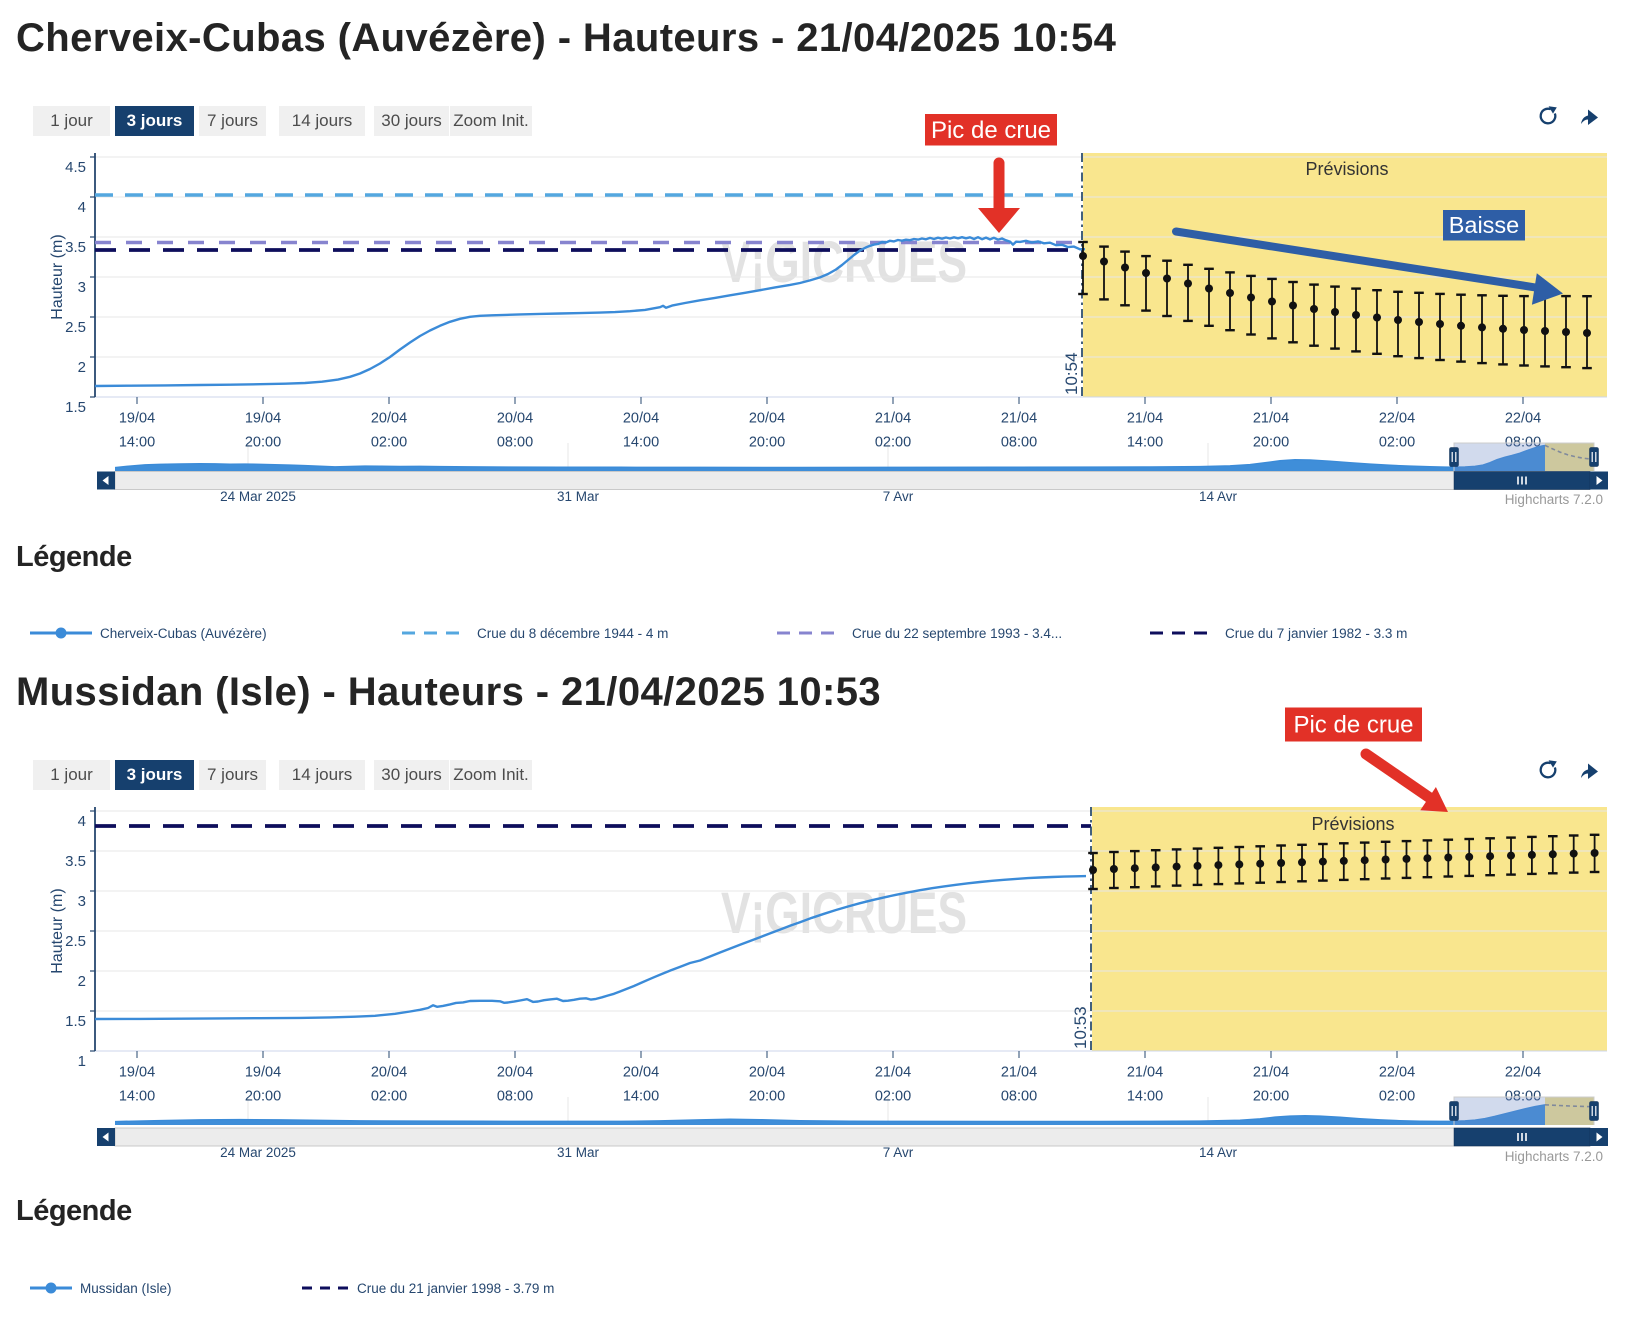 Image resolution: width=1626 pixels, height=1322 pixels. I want to click on svg-text: Crue du 8 décembre 1944 - 4 m, so click(572, 633).